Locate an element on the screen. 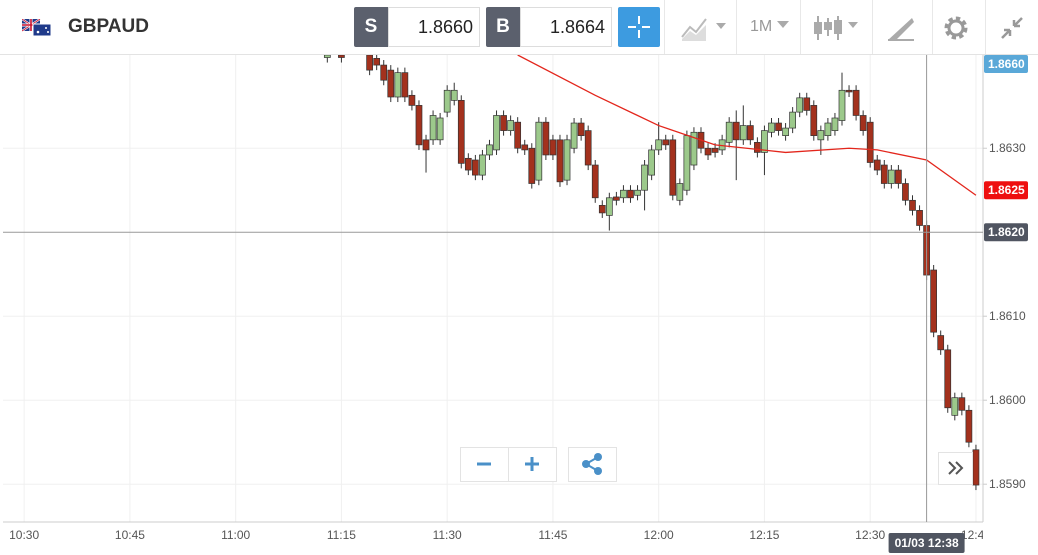 Image resolution: width=1038 pixels, height=555 pixels. zoom-in-button is located at coordinates (532, 464).